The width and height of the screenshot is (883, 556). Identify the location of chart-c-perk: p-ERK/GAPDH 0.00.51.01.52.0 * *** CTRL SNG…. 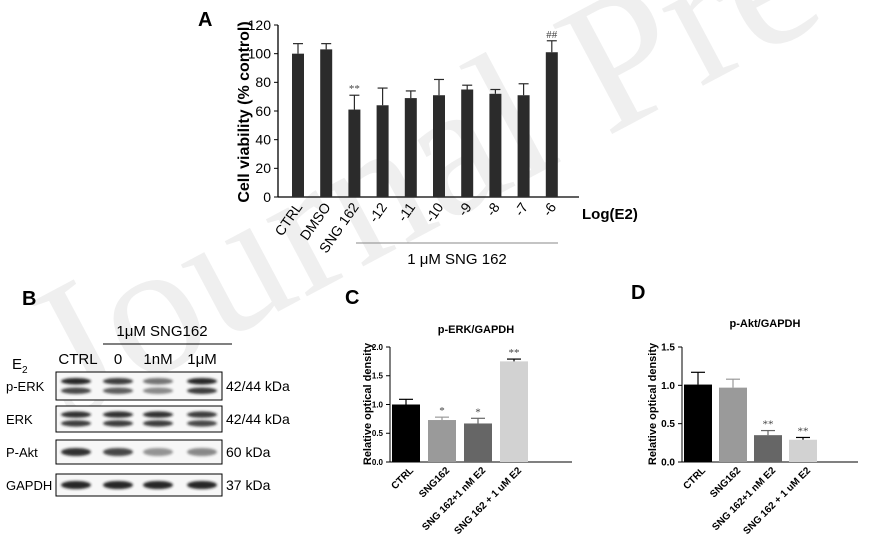
(467, 430).